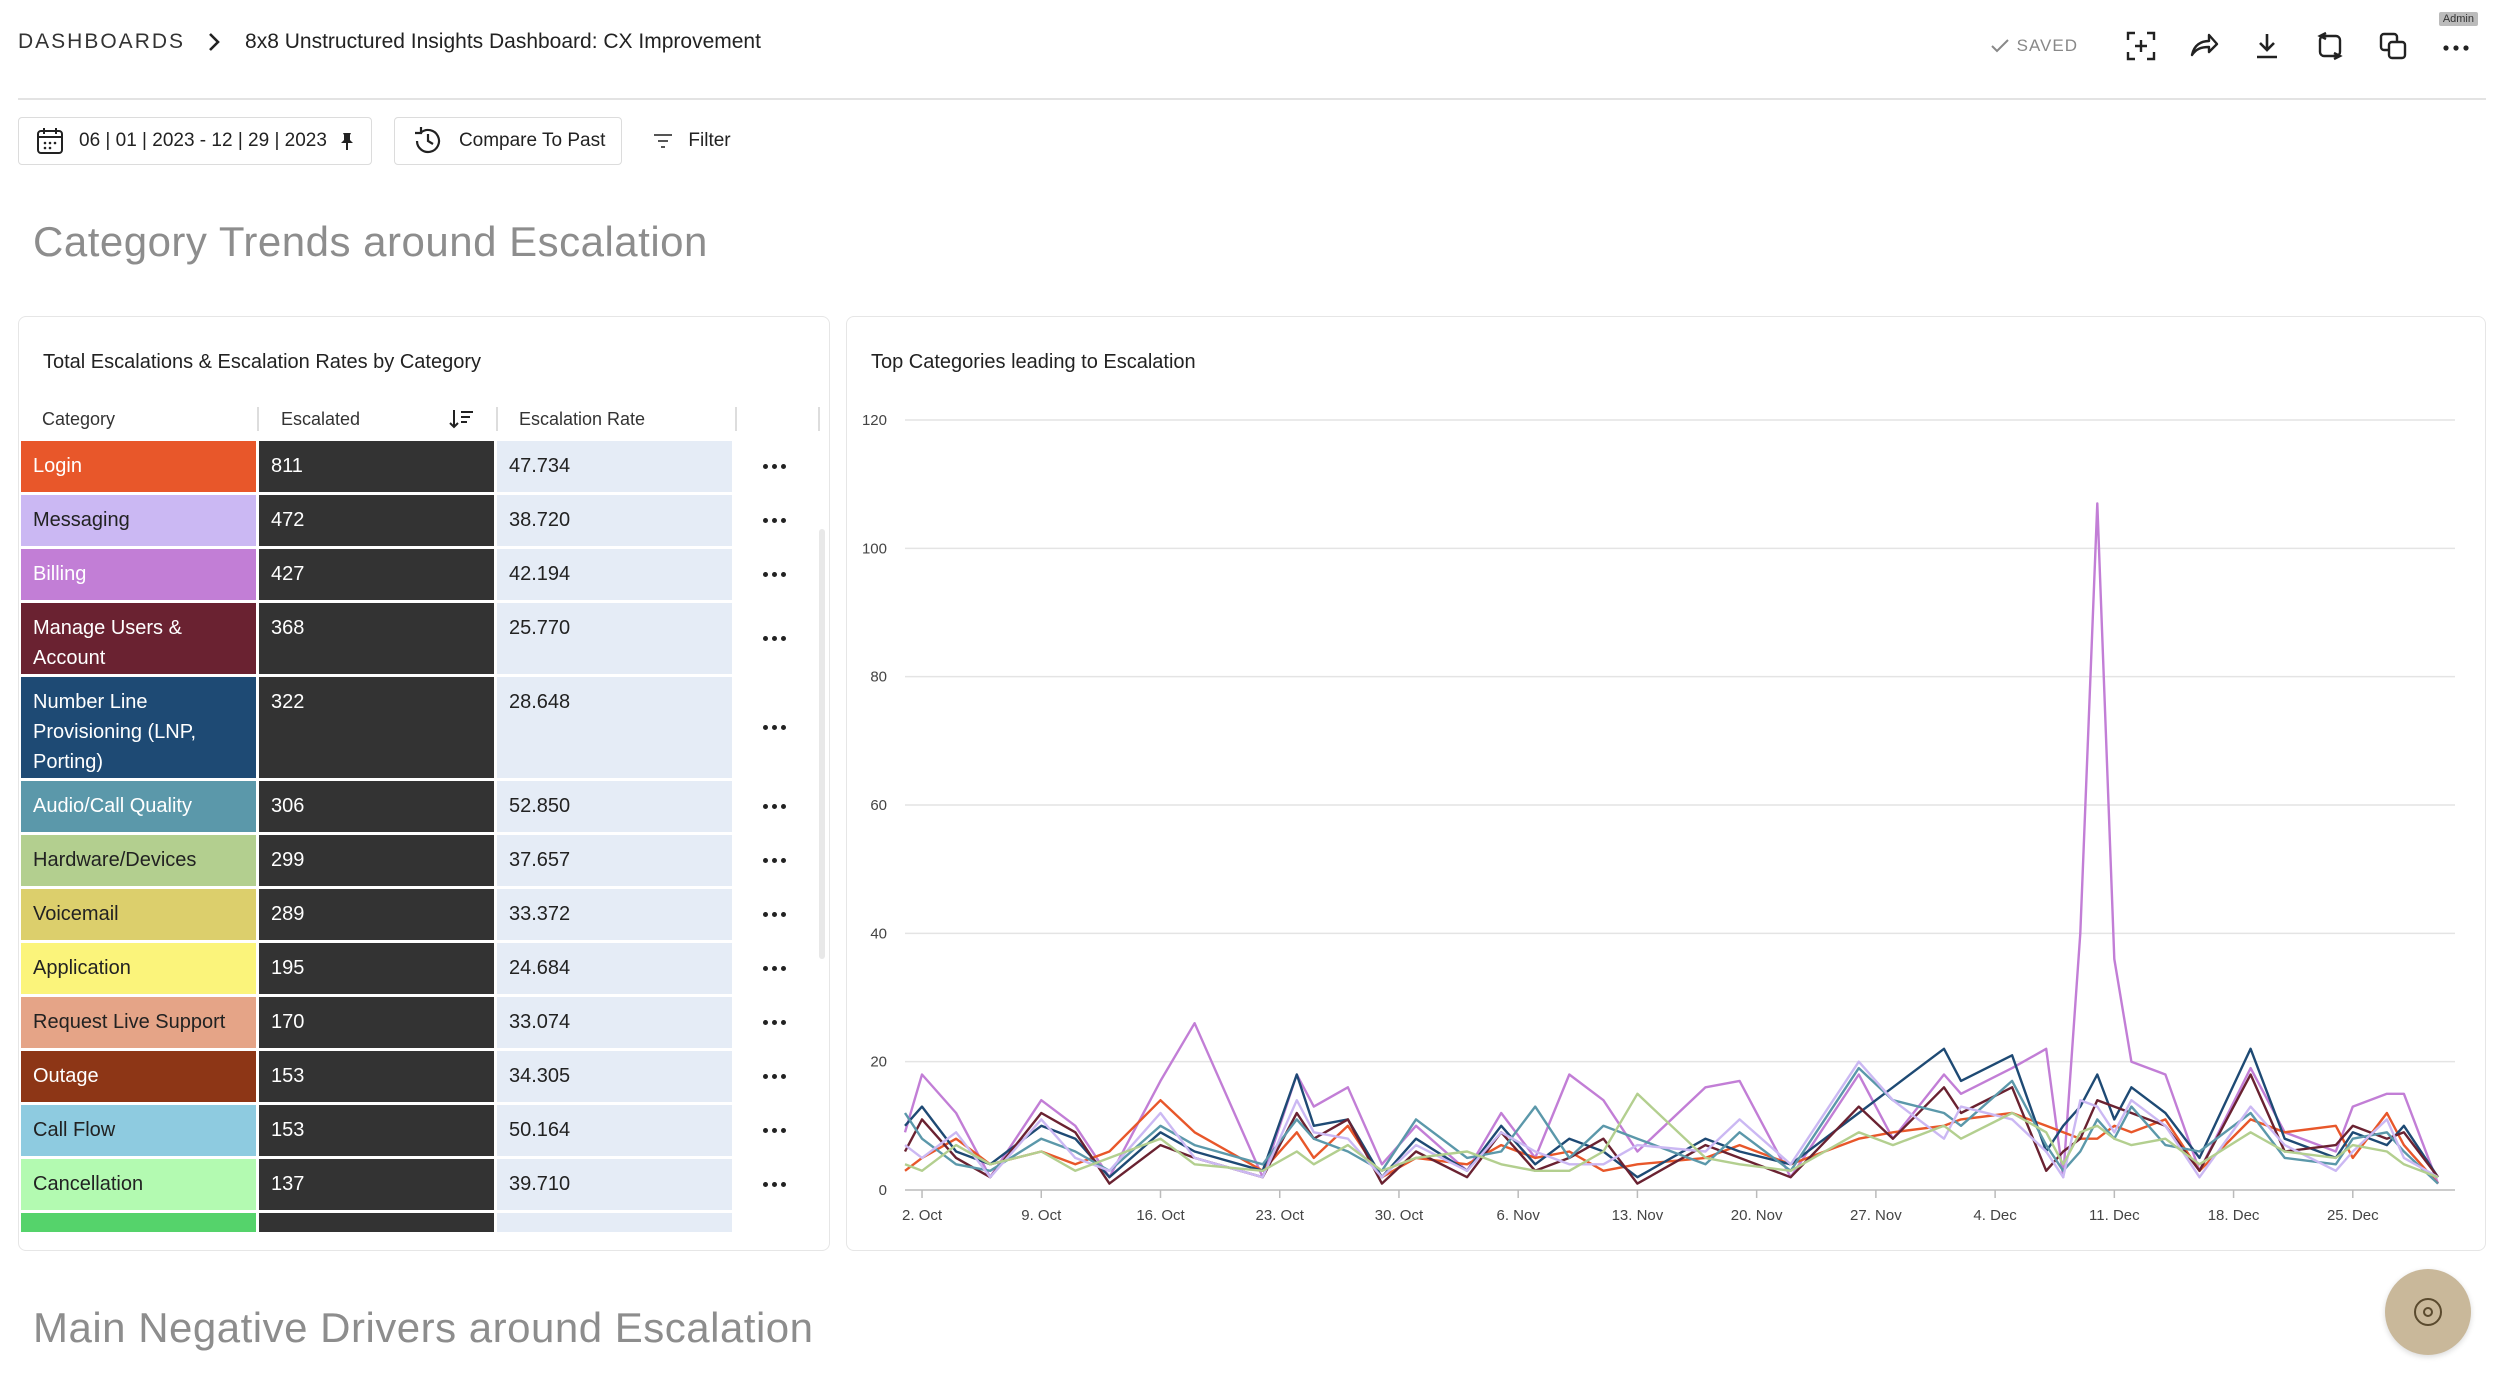 This screenshot has width=2496, height=1380. Describe the element at coordinates (582, 419) in the screenshot. I see `column-header-escalation-rate: Escalation Rate` at that location.